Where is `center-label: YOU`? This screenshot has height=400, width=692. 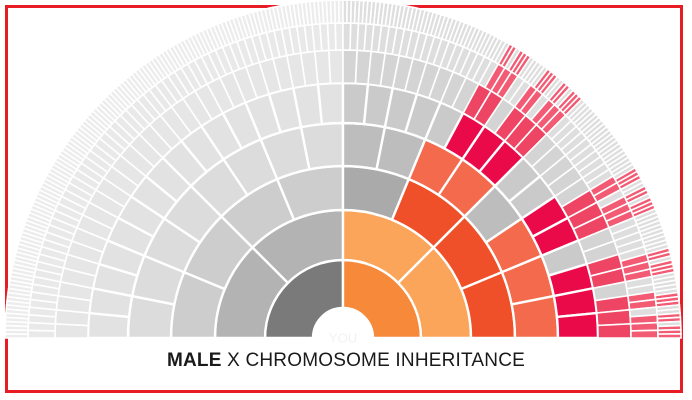 center-label: YOU is located at coordinates (343, 337).